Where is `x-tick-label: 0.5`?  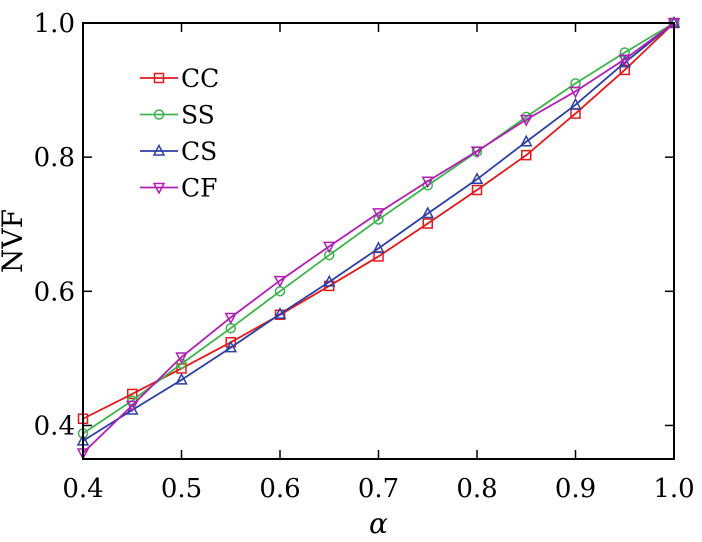
x-tick-label: 0.5 is located at coordinates (181, 489).